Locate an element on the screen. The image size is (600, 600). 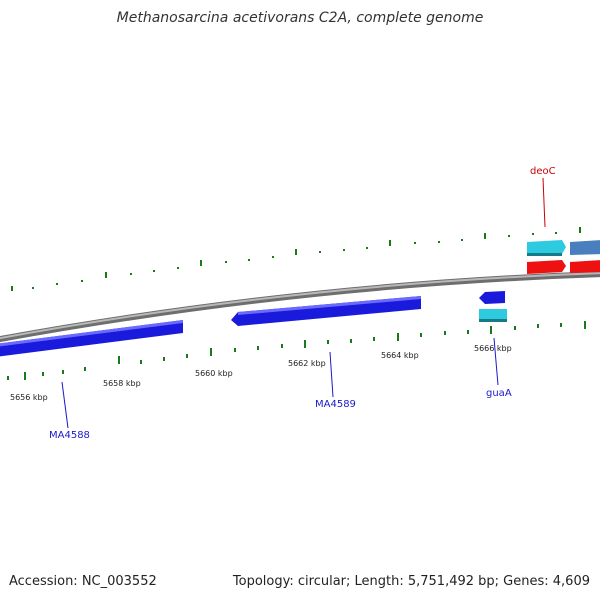
MA4589-leader-line is located at coordinates (331, 374).